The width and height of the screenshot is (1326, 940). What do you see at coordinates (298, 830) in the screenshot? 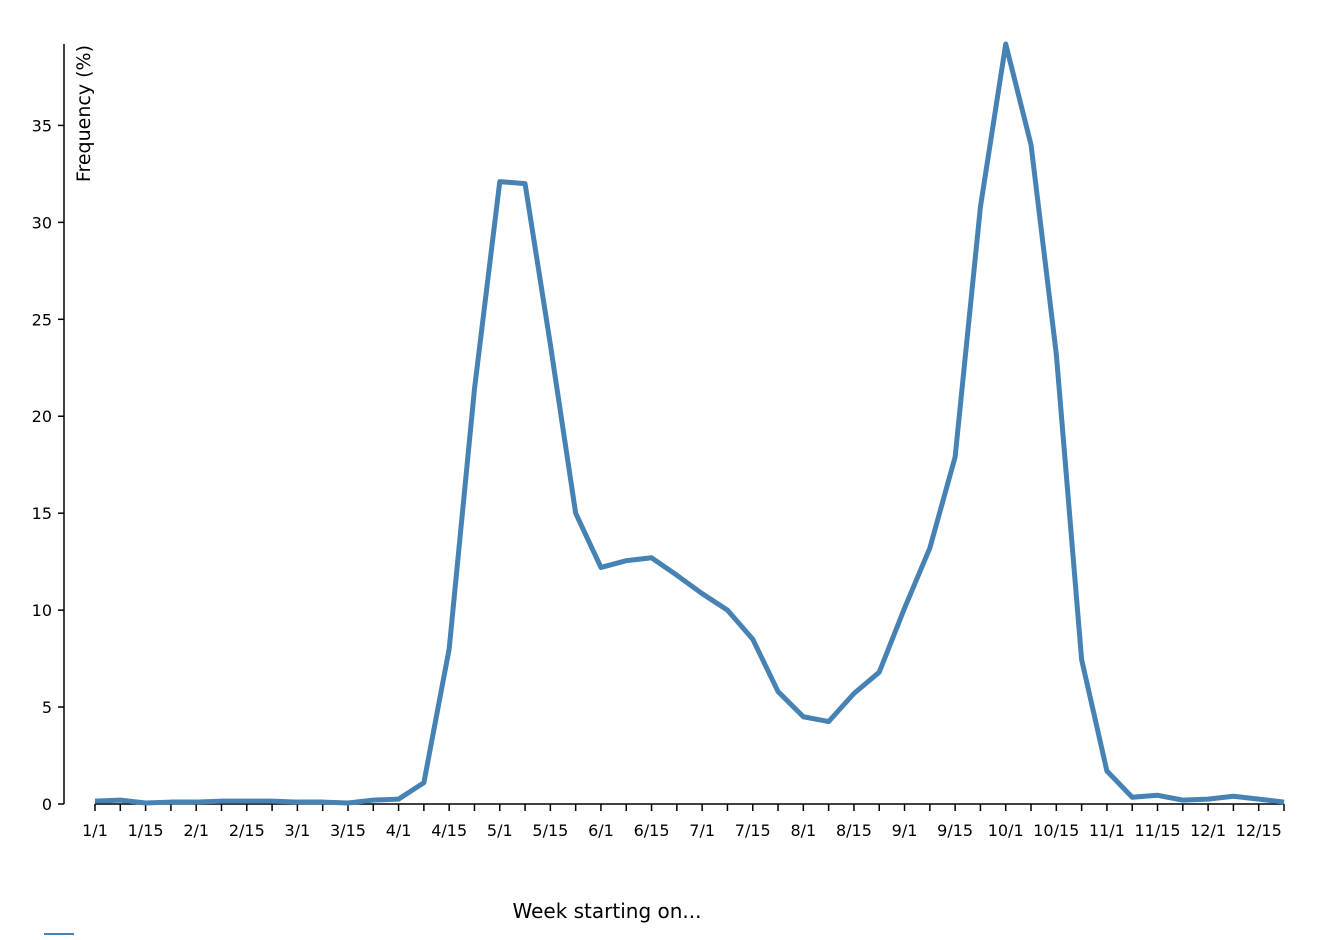
I see `x-tick-label: 3/1` at bounding box center [298, 830].